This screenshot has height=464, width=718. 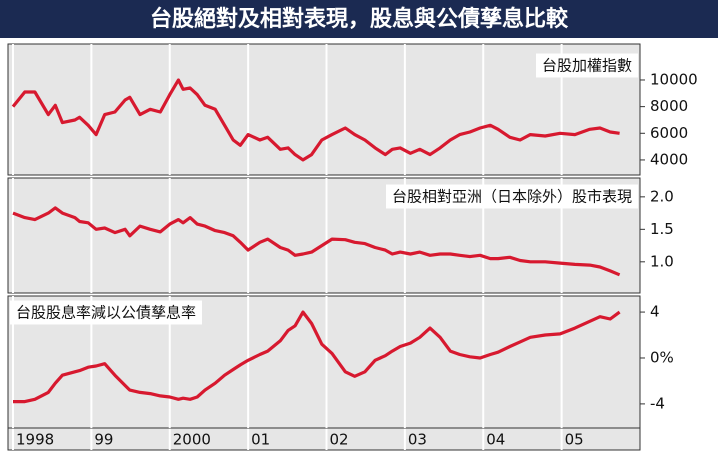 I want to click on y-tick-label: -4, so click(x=657, y=403).